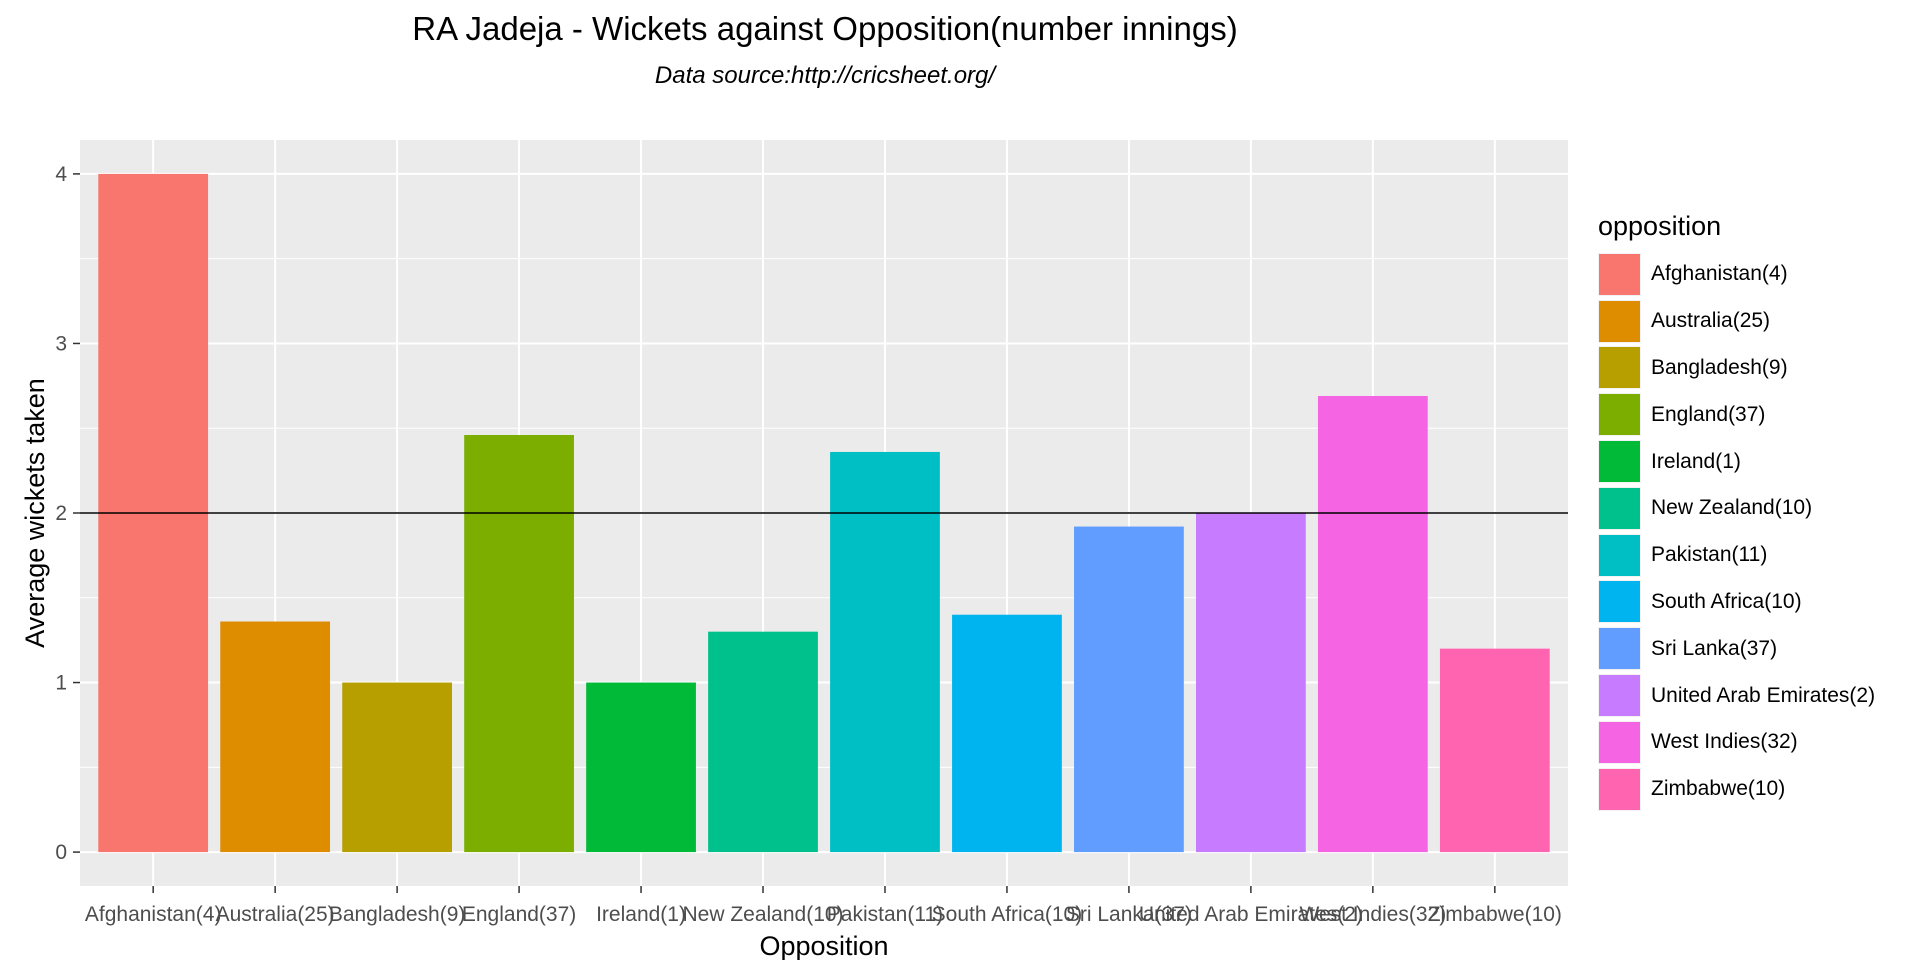 This screenshot has height=960, width=1920. I want to click on legend-item: Pakistan(11), so click(1736, 555).